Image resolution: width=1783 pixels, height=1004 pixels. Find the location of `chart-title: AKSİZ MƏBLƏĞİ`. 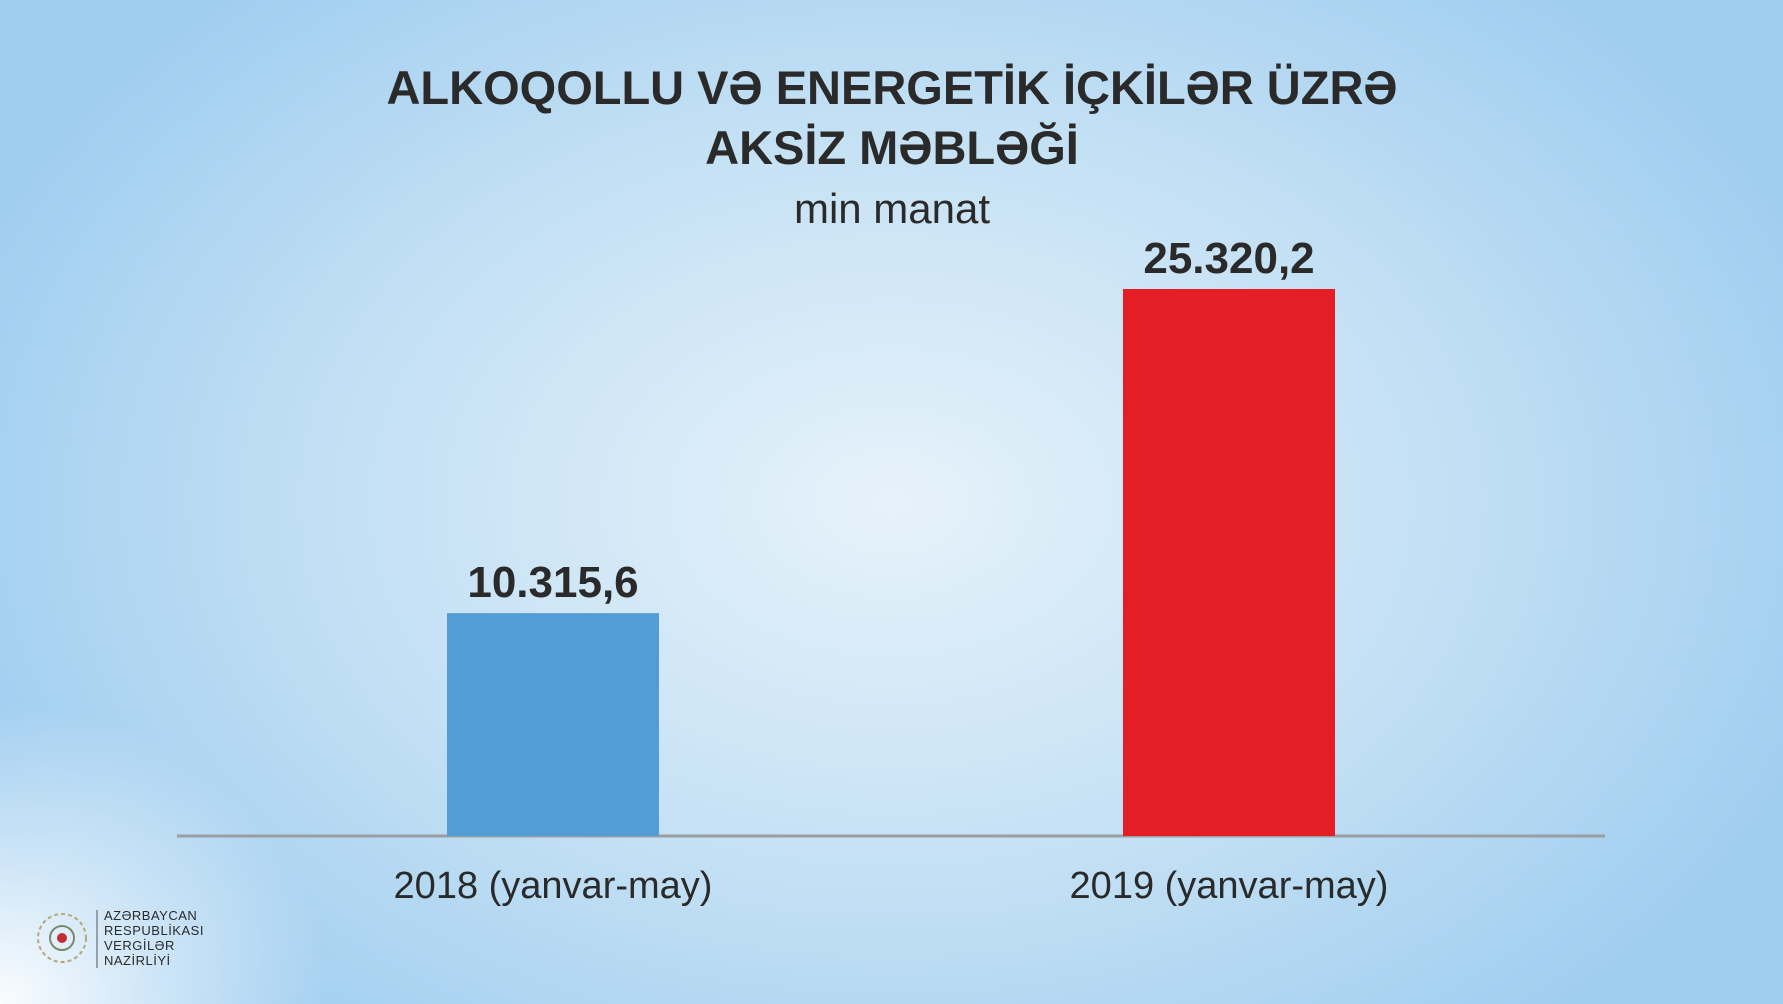

chart-title: AKSİZ MƏBLƏĞİ is located at coordinates (892, 147).